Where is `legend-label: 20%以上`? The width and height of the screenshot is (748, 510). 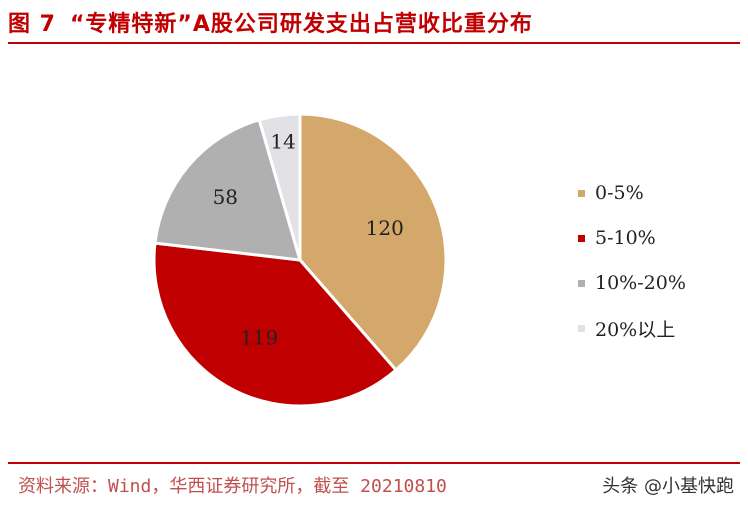
legend-label: 20%以上 is located at coordinates (635, 329).